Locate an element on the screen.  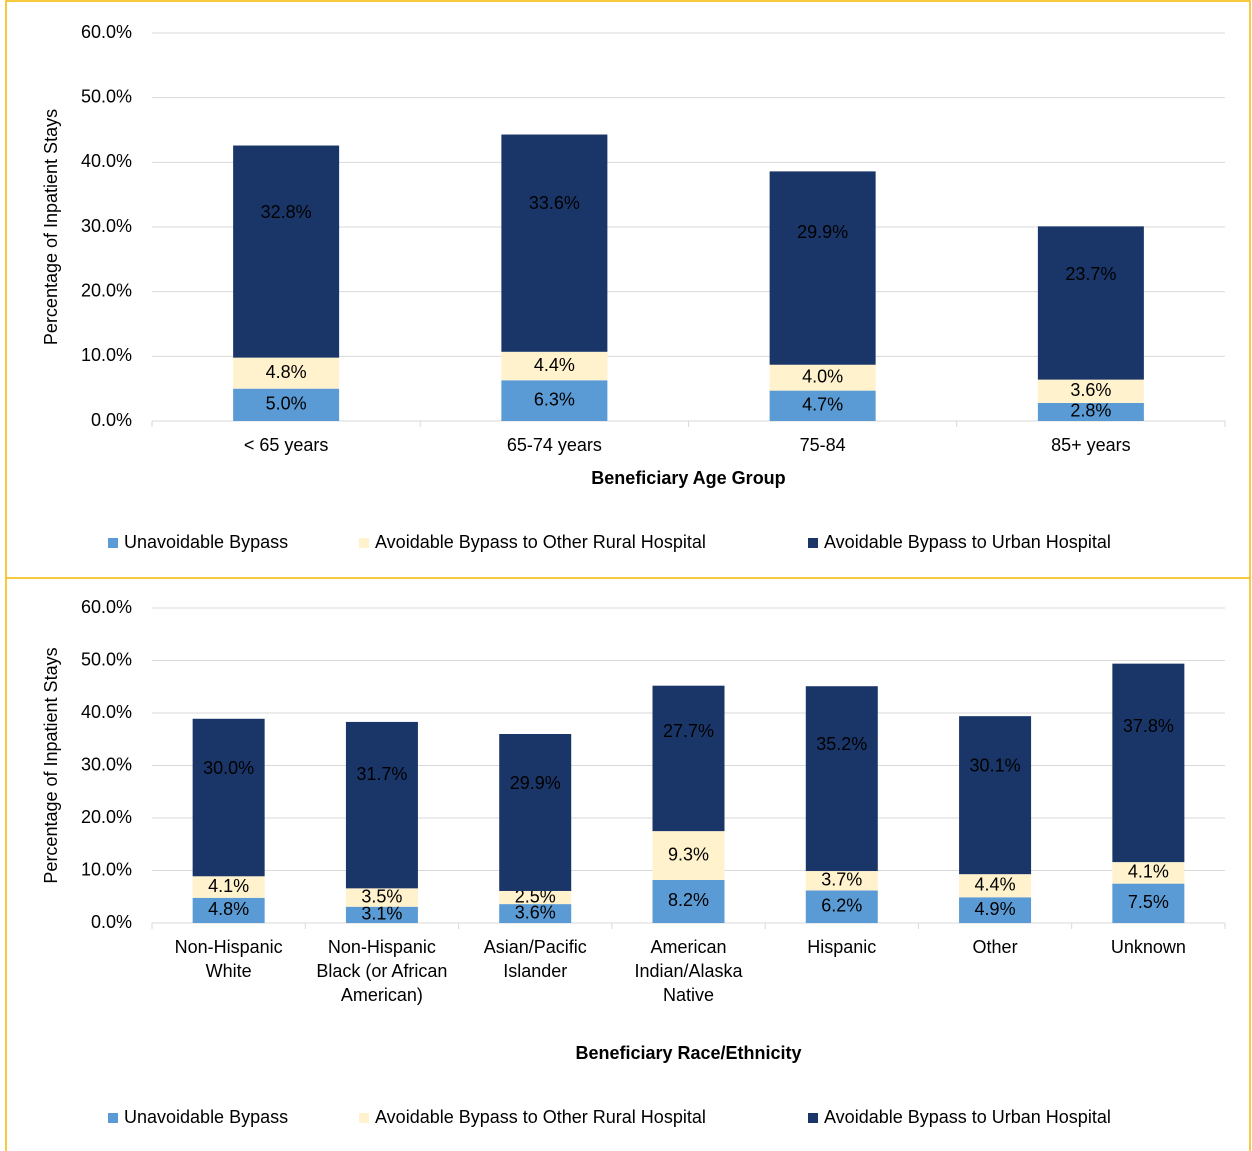
x-tick-label: Non-Hispanic White is located at coordinates (229, 959).